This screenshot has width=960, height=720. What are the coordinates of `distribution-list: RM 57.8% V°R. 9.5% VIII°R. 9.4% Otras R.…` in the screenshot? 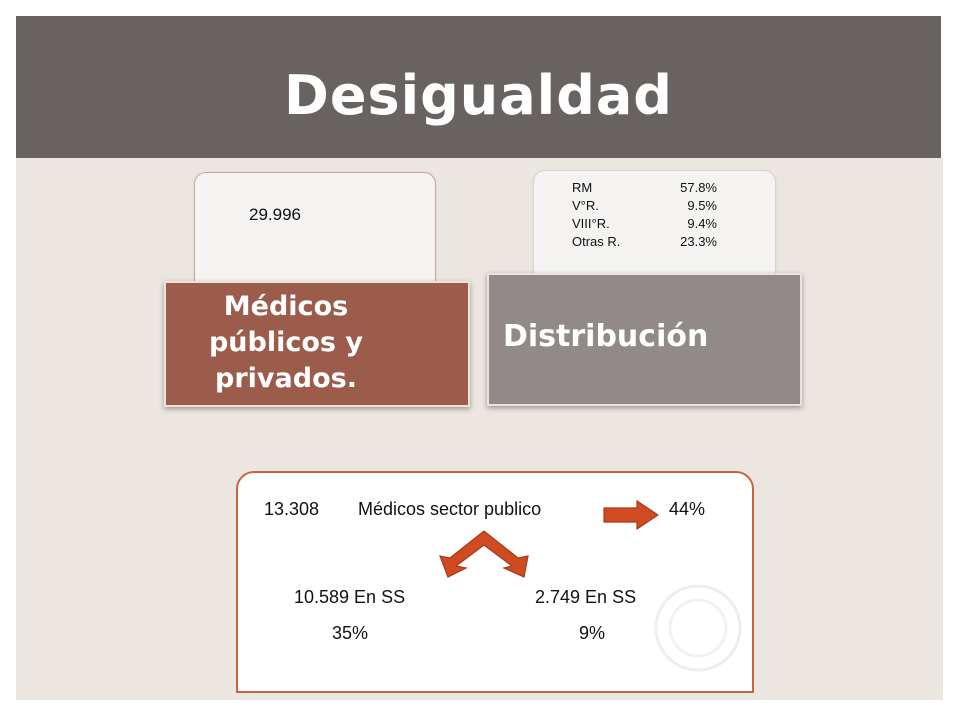 It's located at (644, 215).